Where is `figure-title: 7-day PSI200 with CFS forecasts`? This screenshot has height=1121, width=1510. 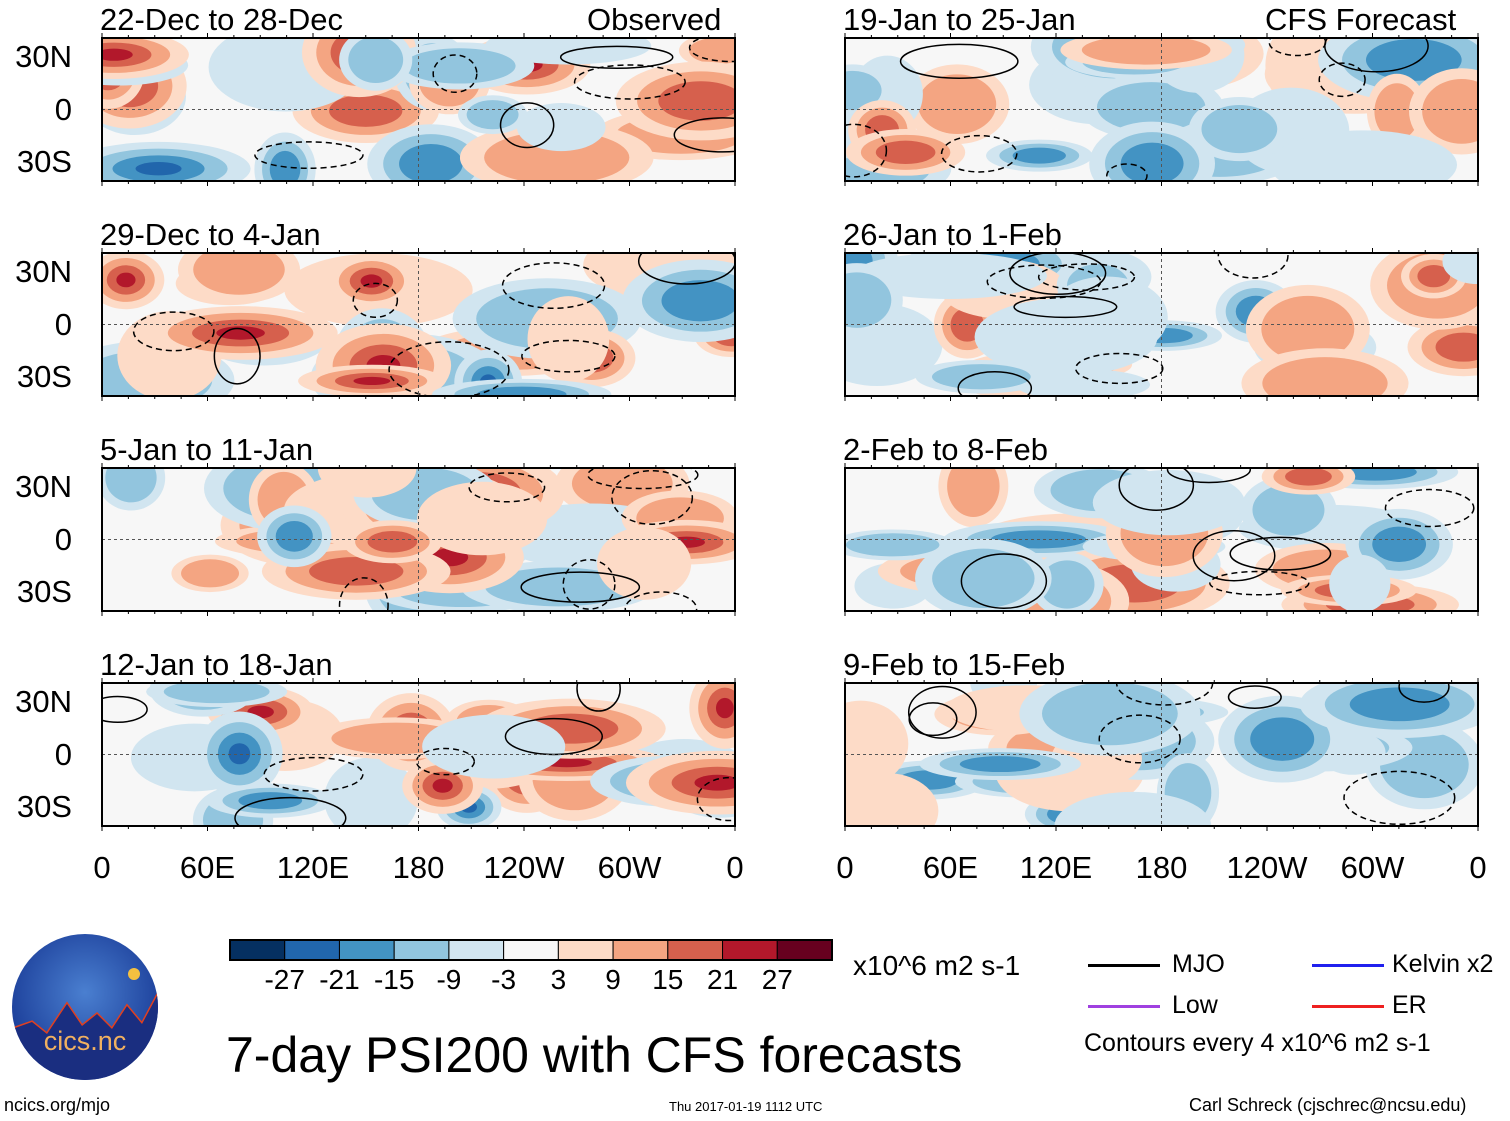
figure-title: 7-day PSI200 with CFS forecasts is located at coordinates (594, 1055).